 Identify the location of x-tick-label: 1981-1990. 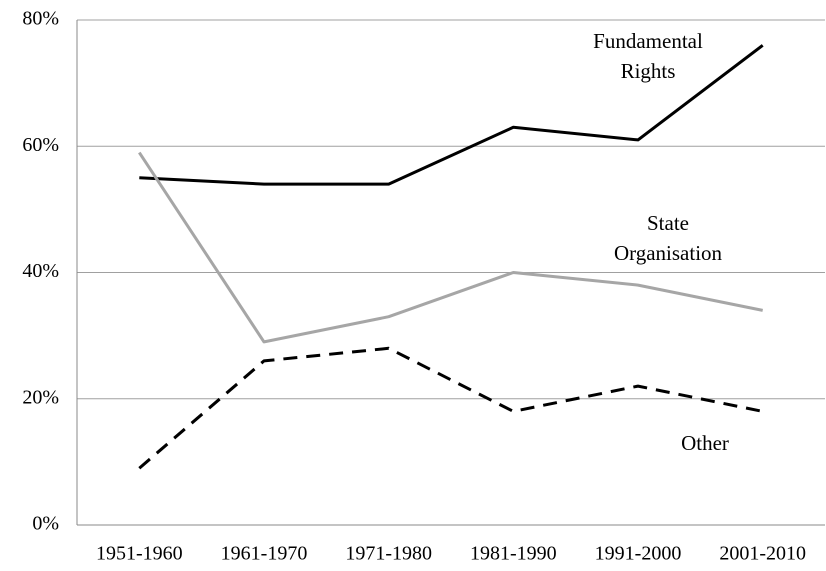
(513, 554).